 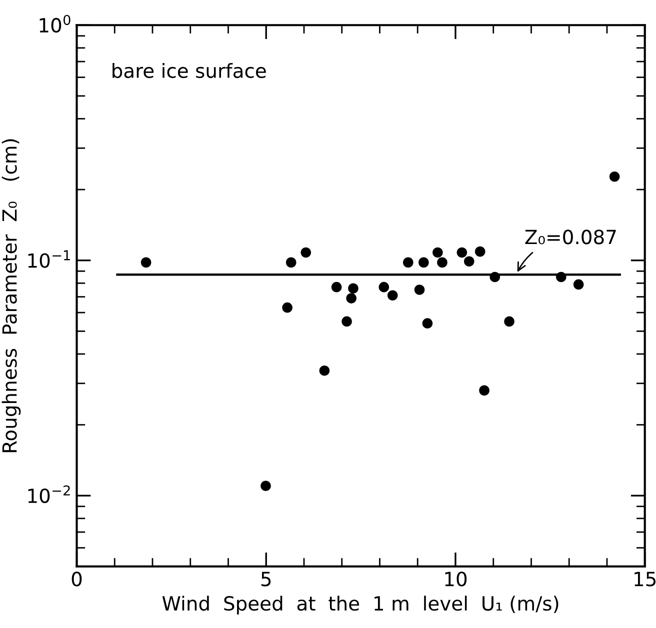 What do you see at coordinates (189, 70) in the screenshot?
I see `annotation: bare ice surface` at bounding box center [189, 70].